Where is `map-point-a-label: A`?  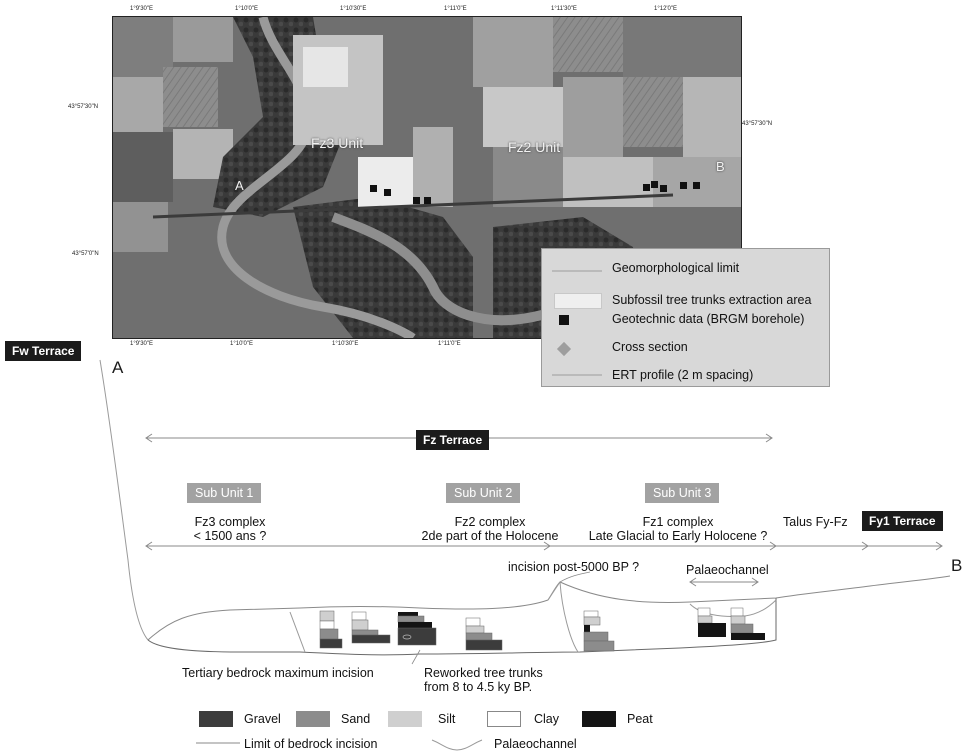 map-point-a-label: A is located at coordinates (239, 185).